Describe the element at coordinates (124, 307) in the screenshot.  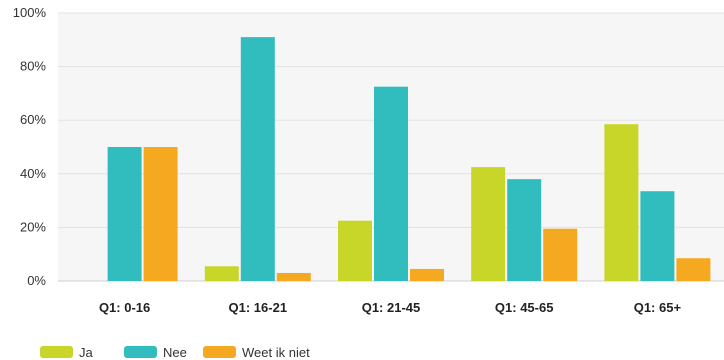
I see `x-category-label: Q1: 0-16` at that location.